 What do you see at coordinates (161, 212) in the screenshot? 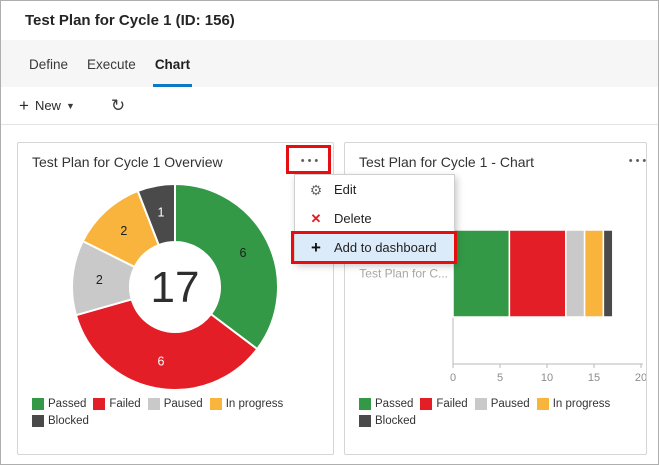
I see `svg-text: 1` at bounding box center [161, 212].